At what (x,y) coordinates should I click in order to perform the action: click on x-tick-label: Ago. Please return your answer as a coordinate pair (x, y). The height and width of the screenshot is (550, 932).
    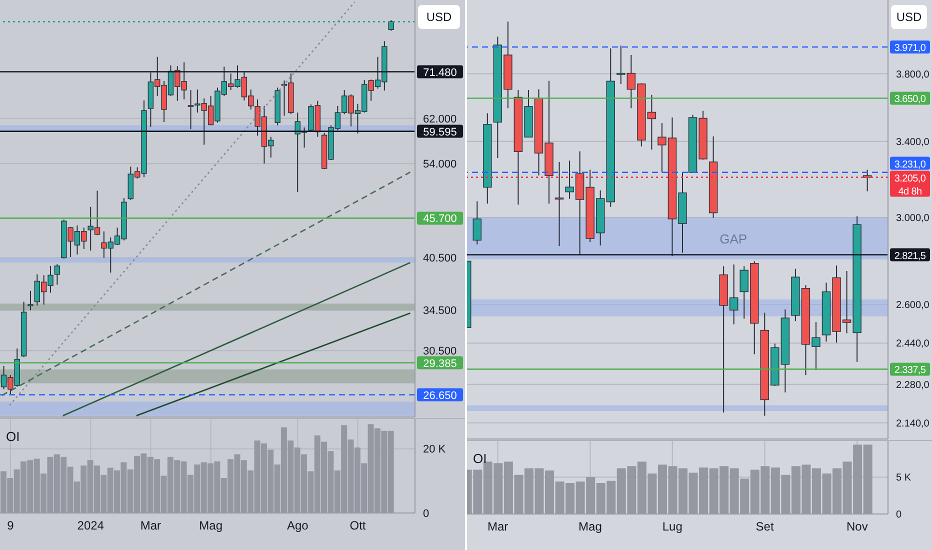
    Looking at the image, I should click on (297, 525).